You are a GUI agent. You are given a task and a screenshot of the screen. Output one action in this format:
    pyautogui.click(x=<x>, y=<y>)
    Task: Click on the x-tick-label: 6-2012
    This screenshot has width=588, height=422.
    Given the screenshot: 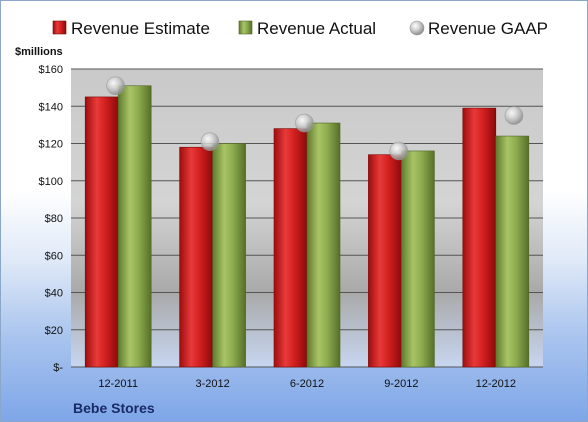 What is the action you would take?
    pyautogui.click(x=307, y=384)
    